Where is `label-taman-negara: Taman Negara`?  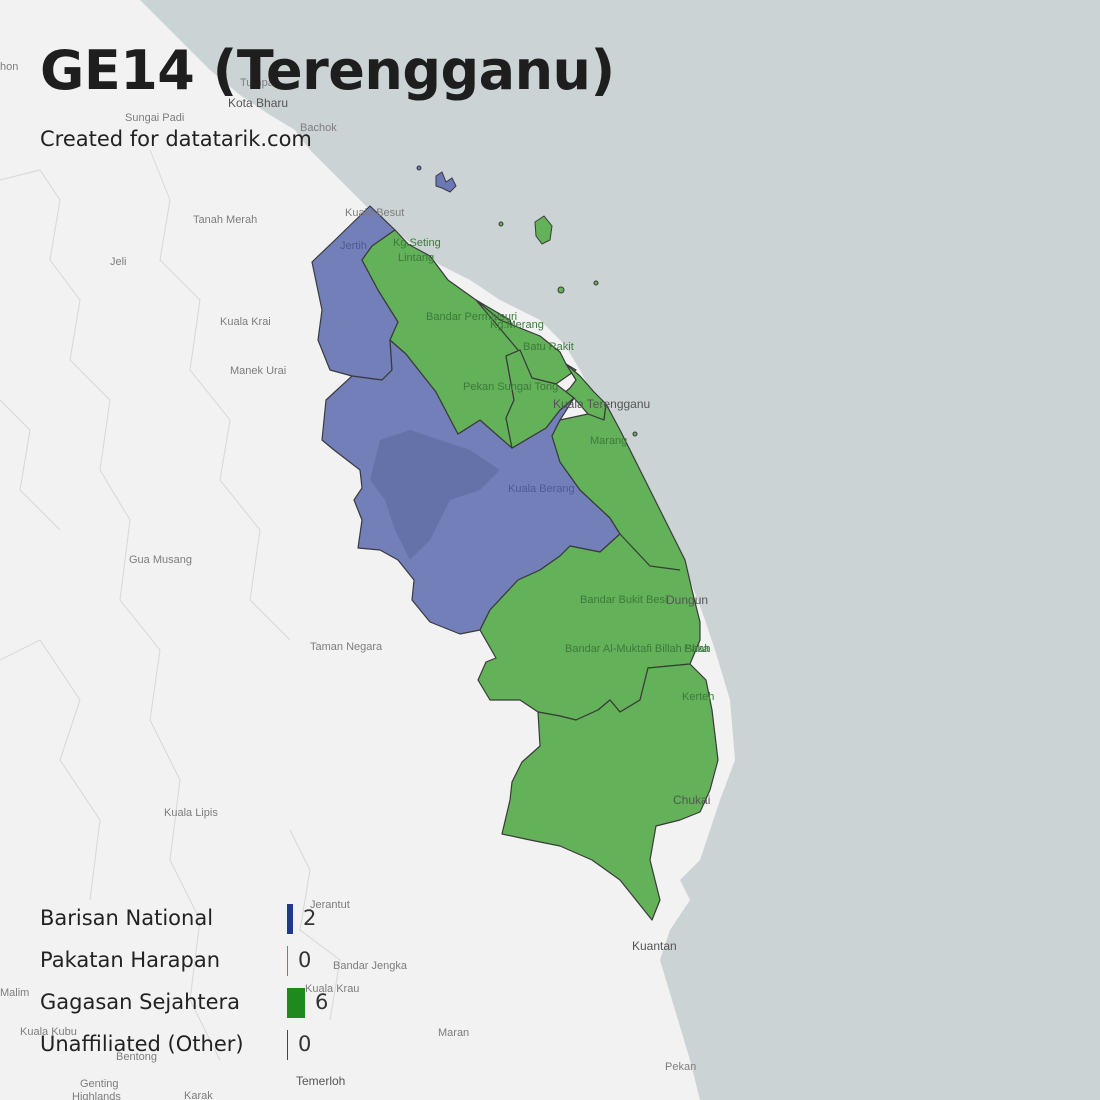 label-taman-negara: Taman Negara is located at coordinates (346, 647).